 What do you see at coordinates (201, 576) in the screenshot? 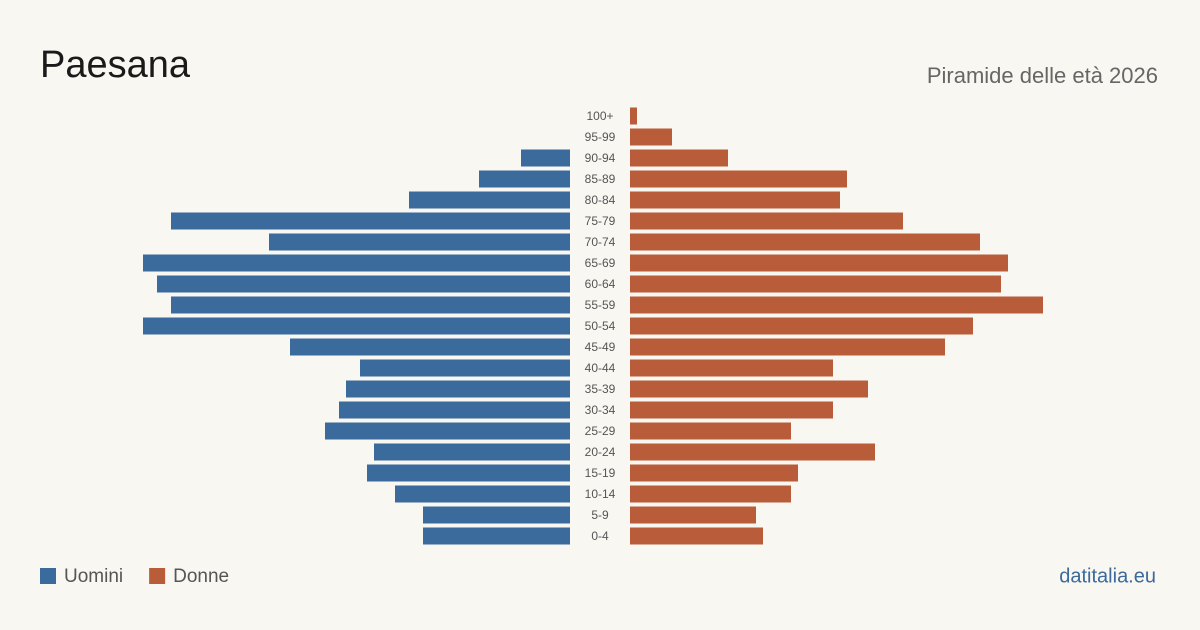
I see `legend-label: Donne` at bounding box center [201, 576].